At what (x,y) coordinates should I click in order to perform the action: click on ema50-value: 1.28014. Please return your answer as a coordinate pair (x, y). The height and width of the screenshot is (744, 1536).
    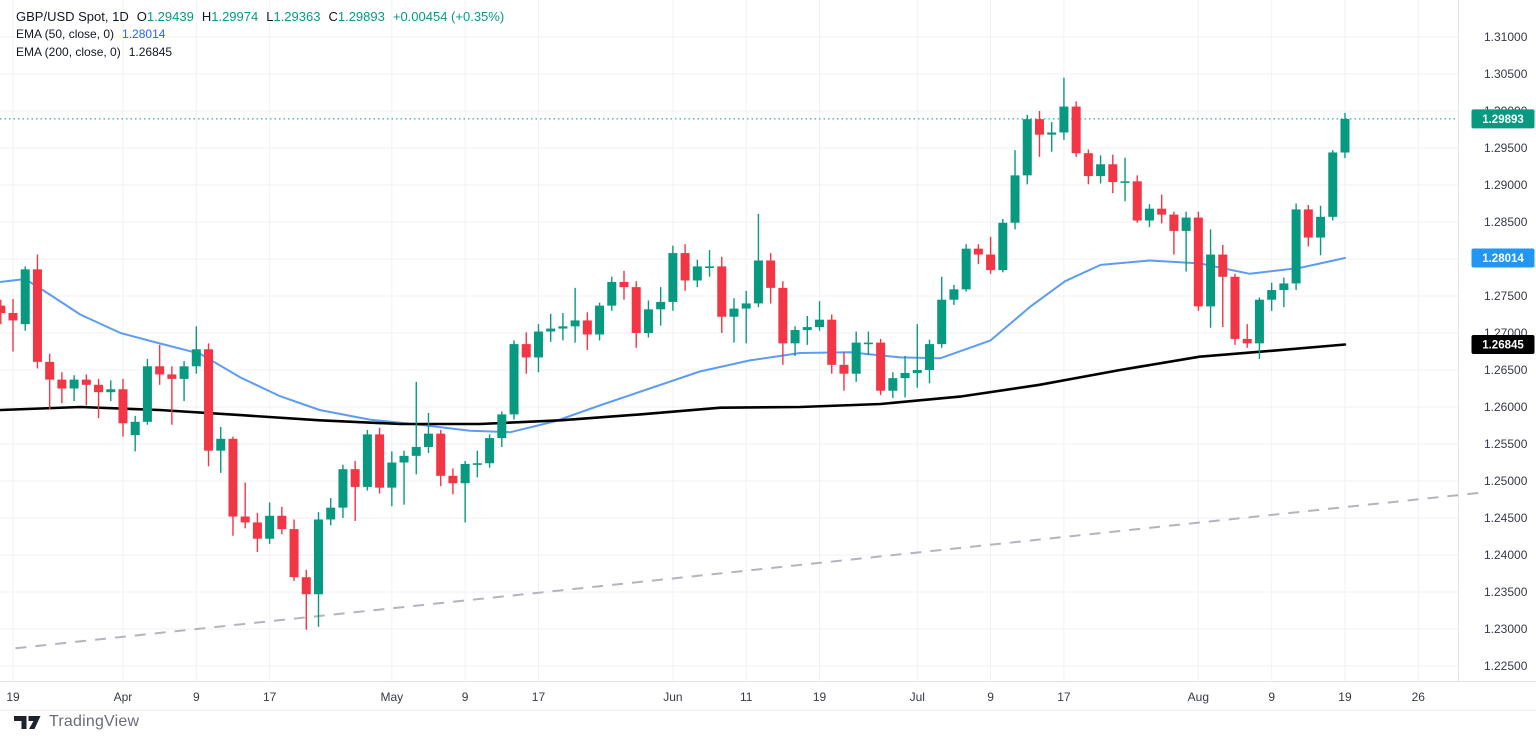
    Looking at the image, I should click on (144, 34).